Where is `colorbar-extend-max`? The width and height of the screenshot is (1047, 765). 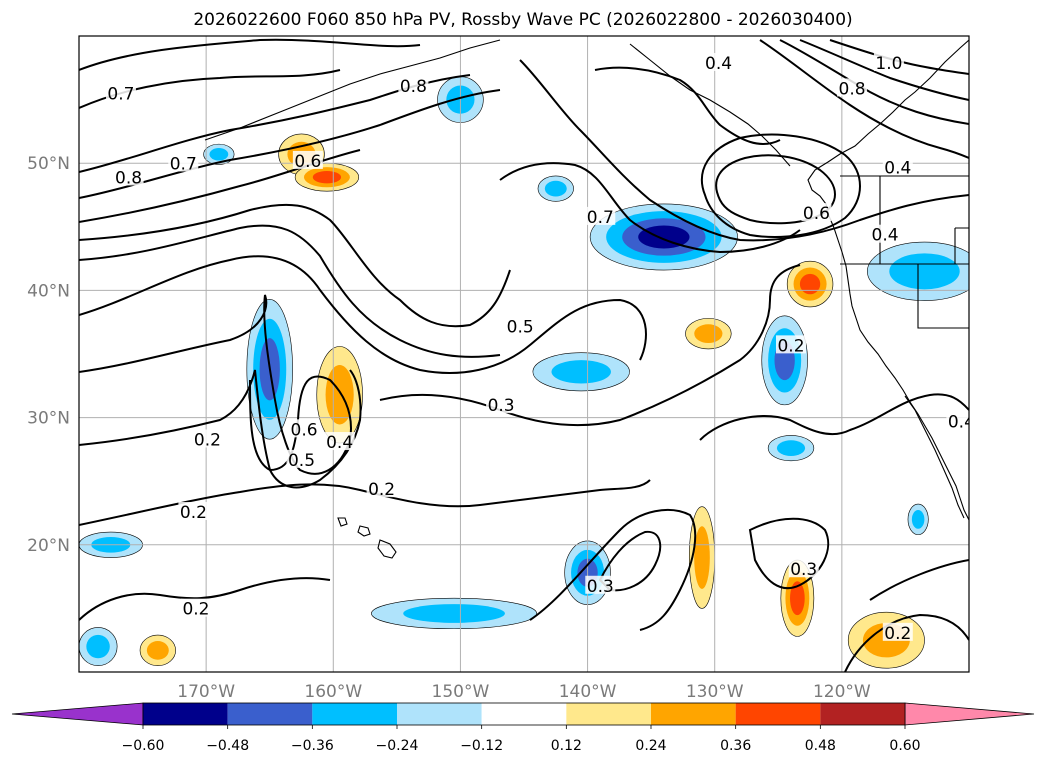
colorbar-extend-max is located at coordinates (969, 714).